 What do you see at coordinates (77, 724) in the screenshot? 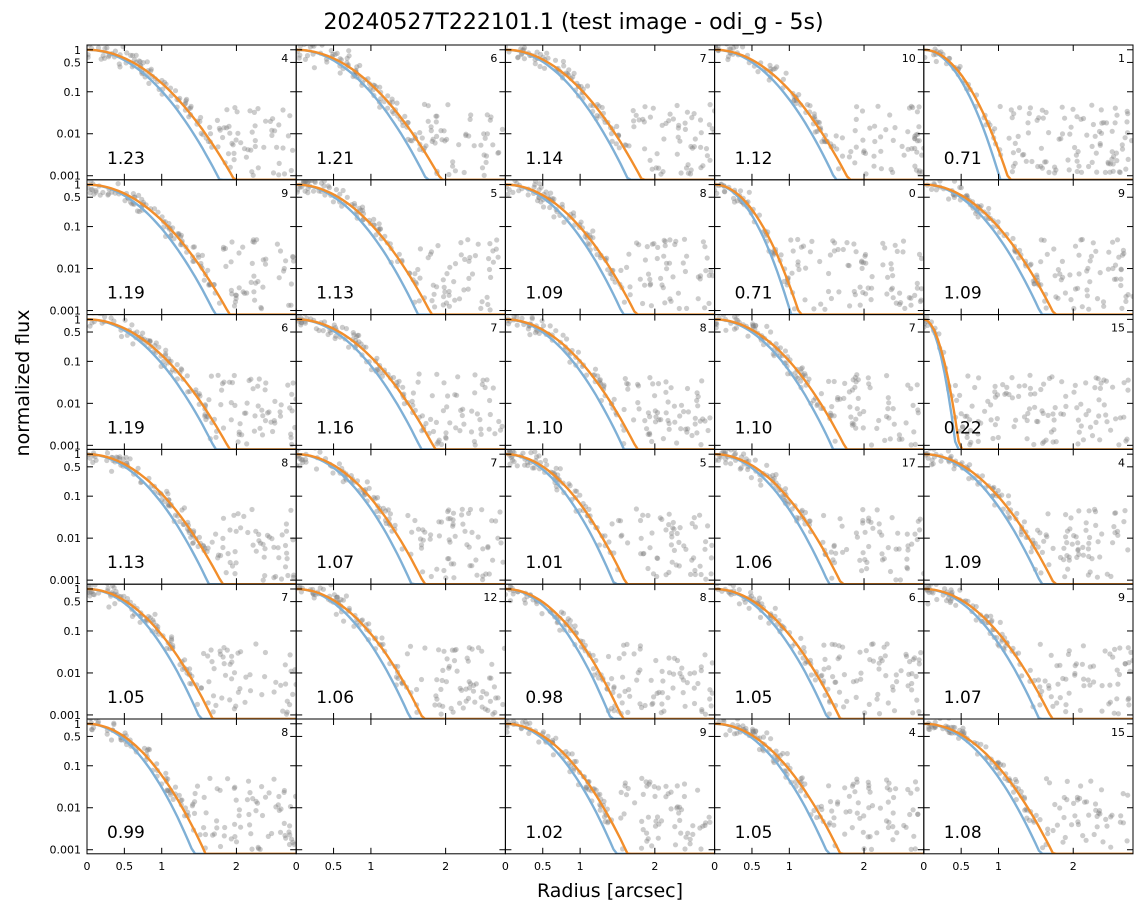
I see `y-tick-label: 1` at bounding box center [77, 724].